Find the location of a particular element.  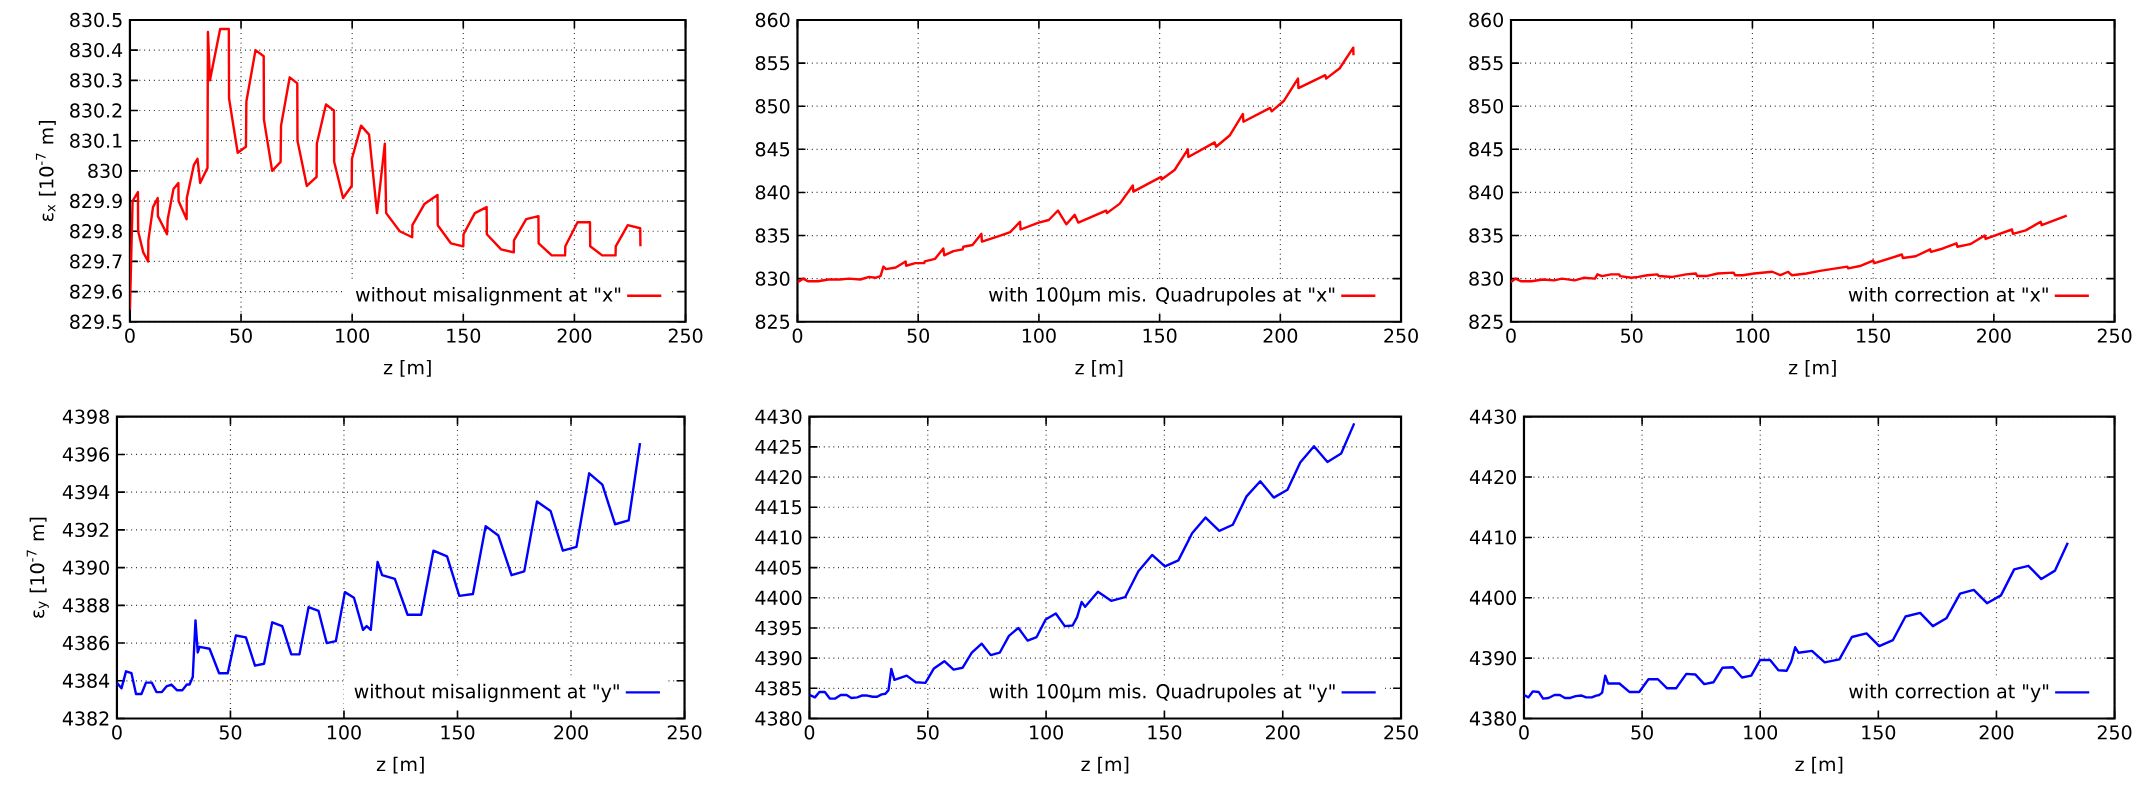

y-tick-label: 4385 is located at coordinates (778, 688).